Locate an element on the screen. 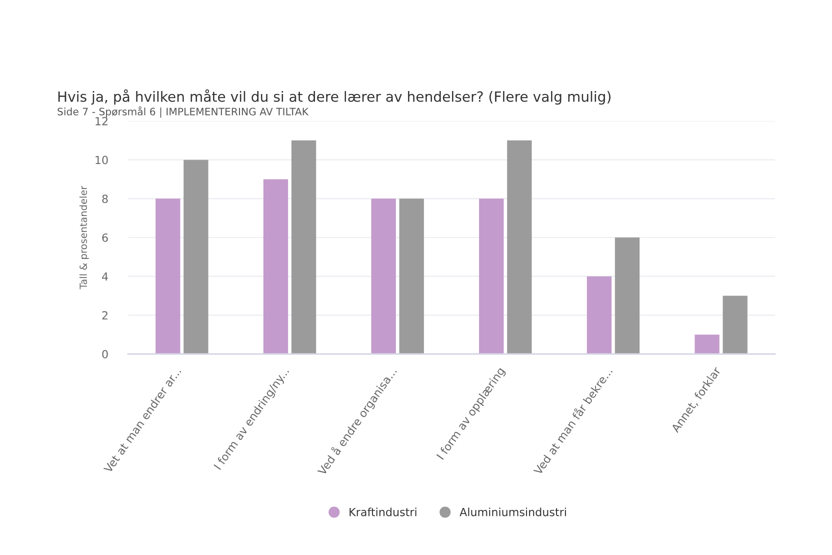 This screenshot has width=832, height=555. y-tick-label: 10 is located at coordinates (102, 160).